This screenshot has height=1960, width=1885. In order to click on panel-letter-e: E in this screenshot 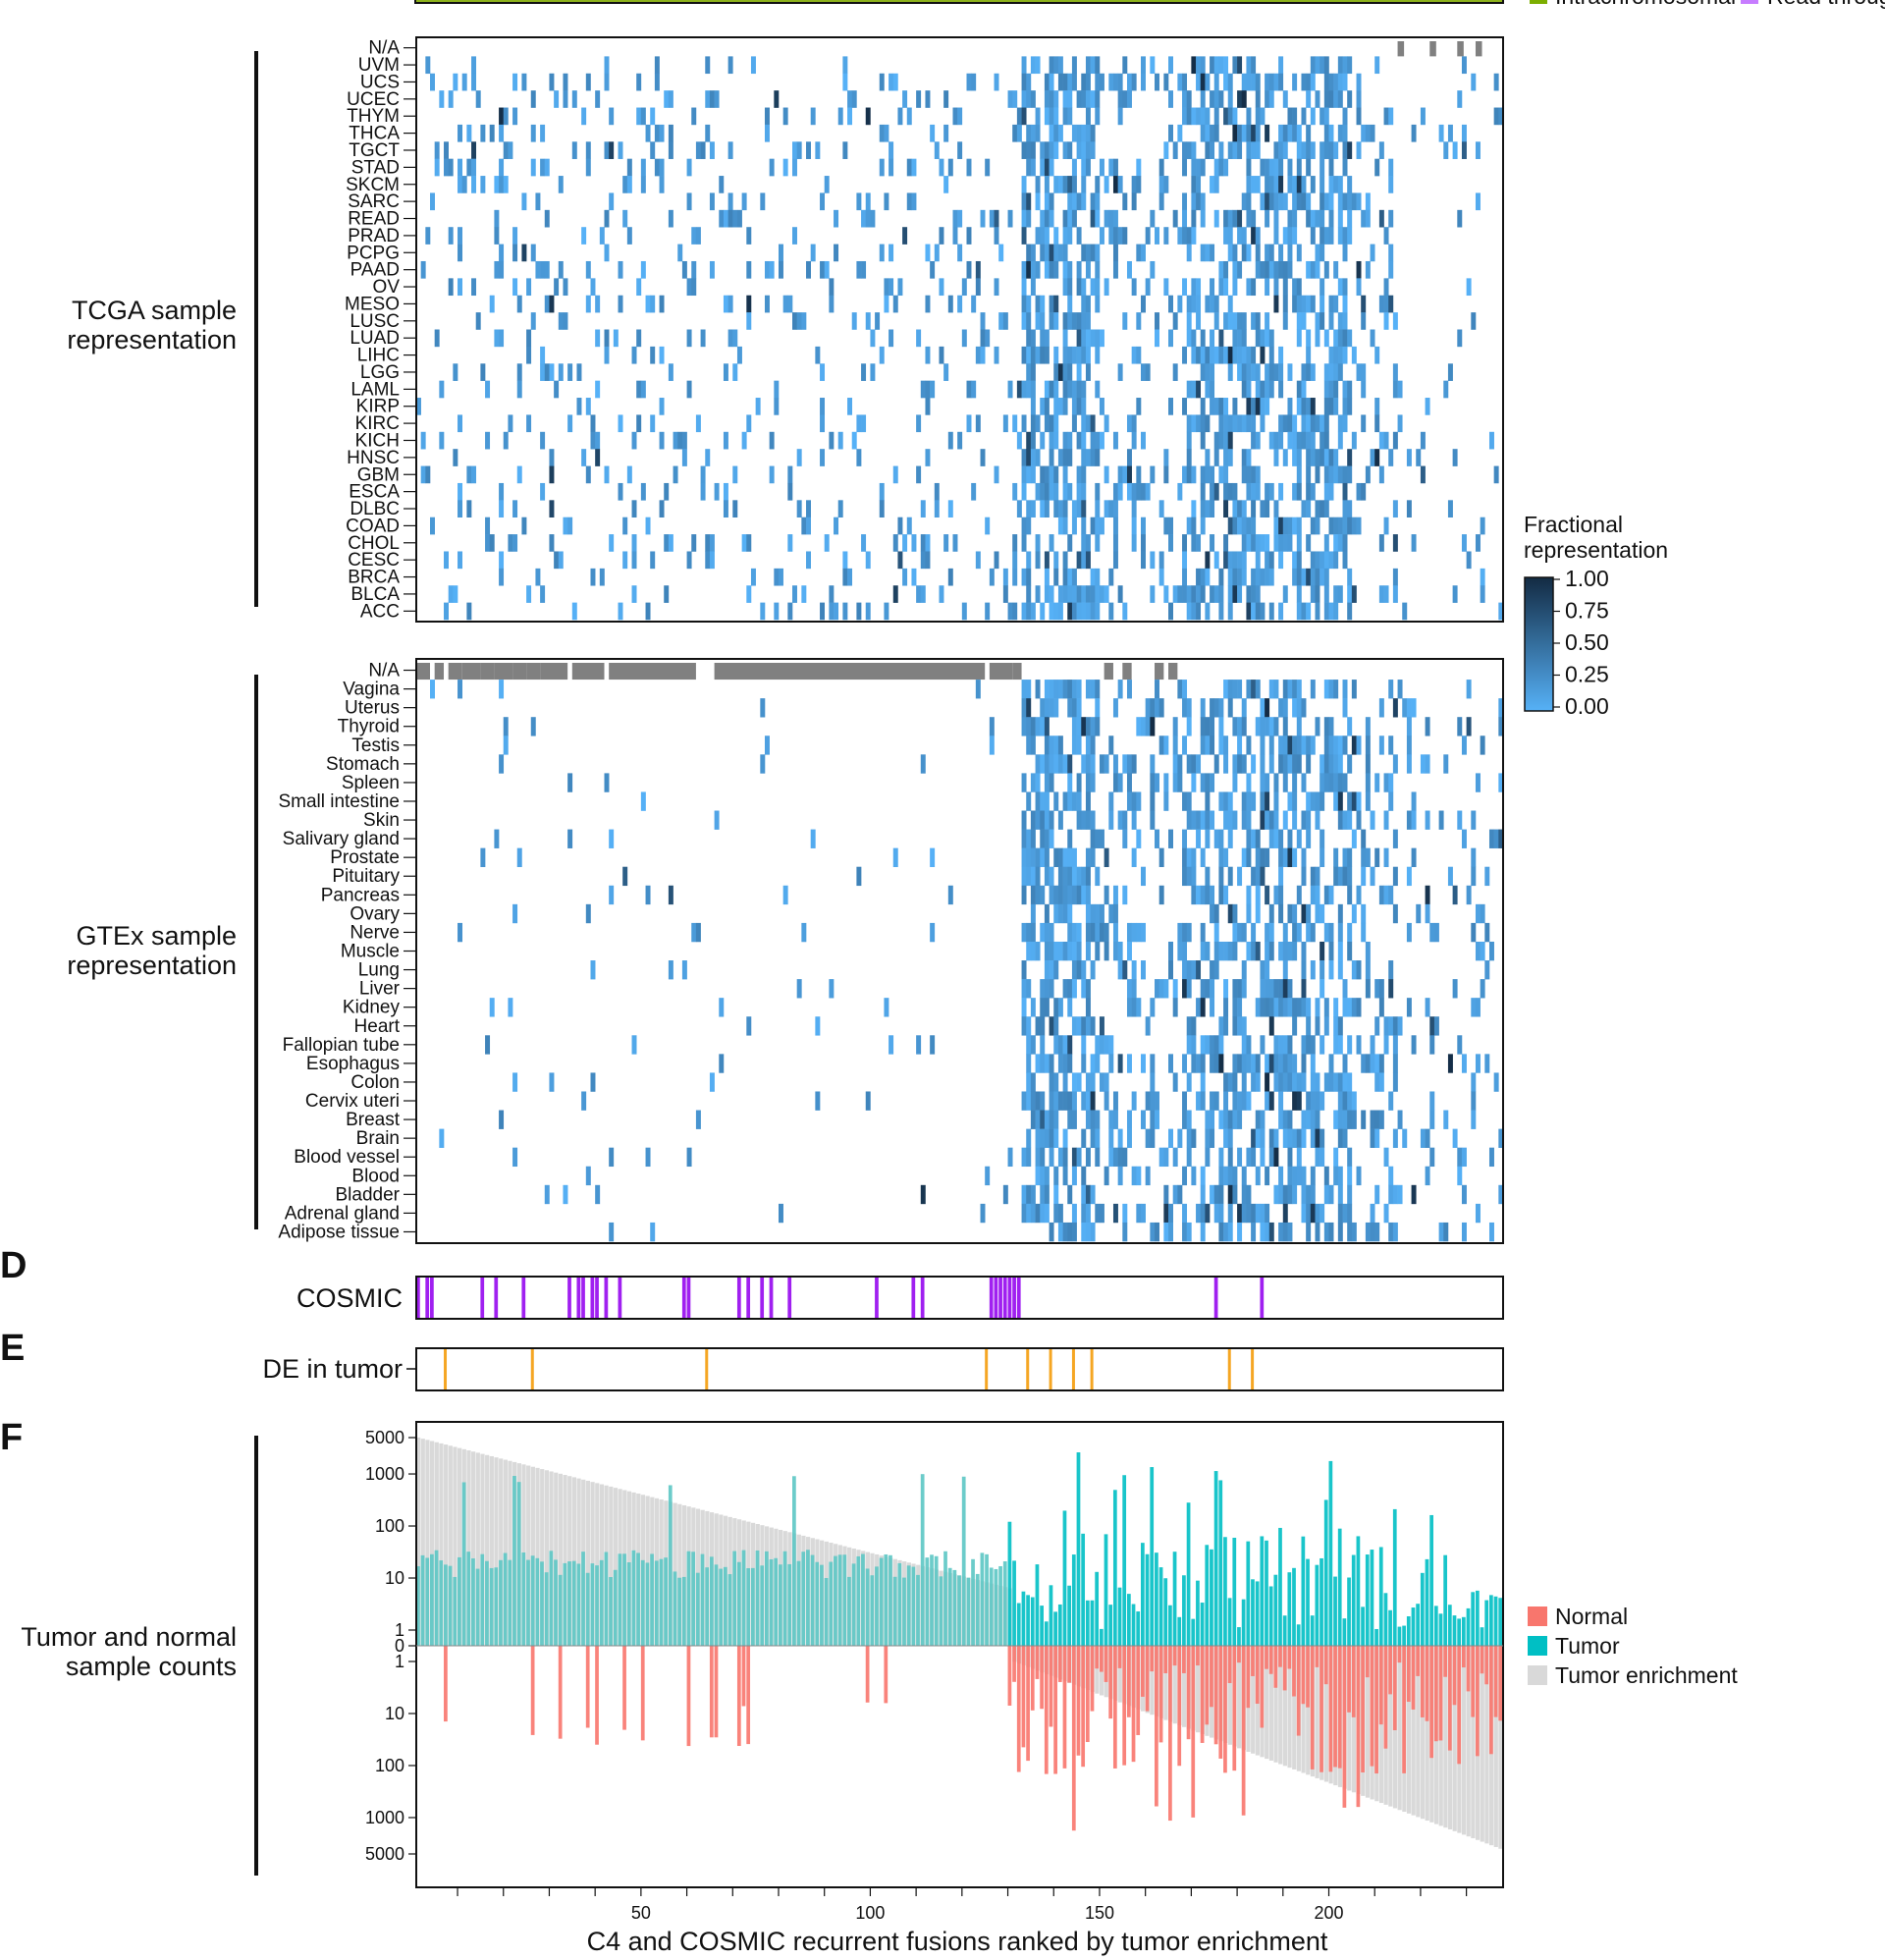, I will do `click(12, 1348)`.